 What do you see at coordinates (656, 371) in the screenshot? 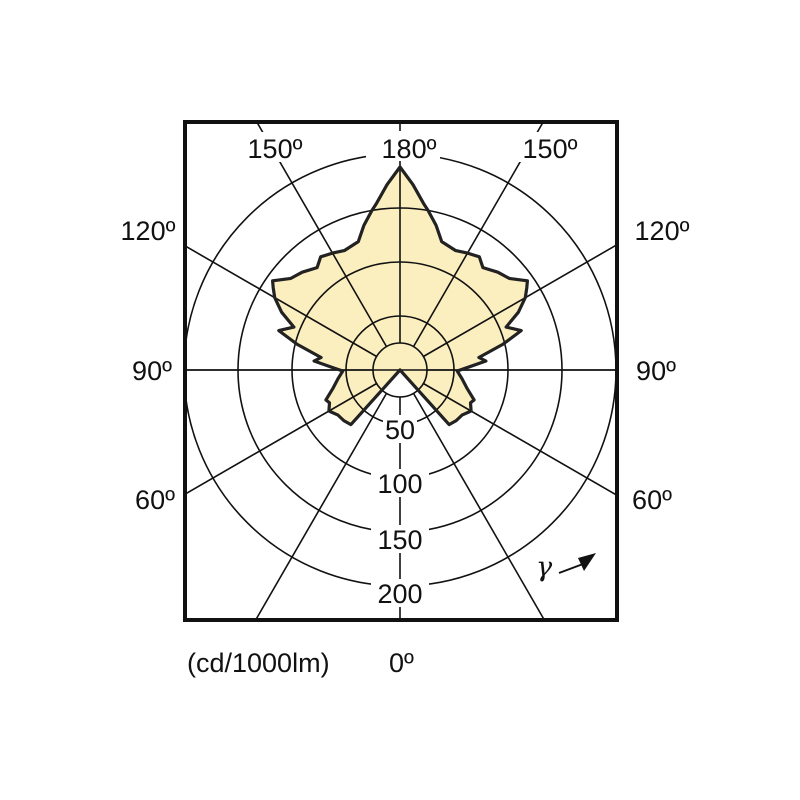
I see `angle-label-right-2: 90º` at bounding box center [656, 371].